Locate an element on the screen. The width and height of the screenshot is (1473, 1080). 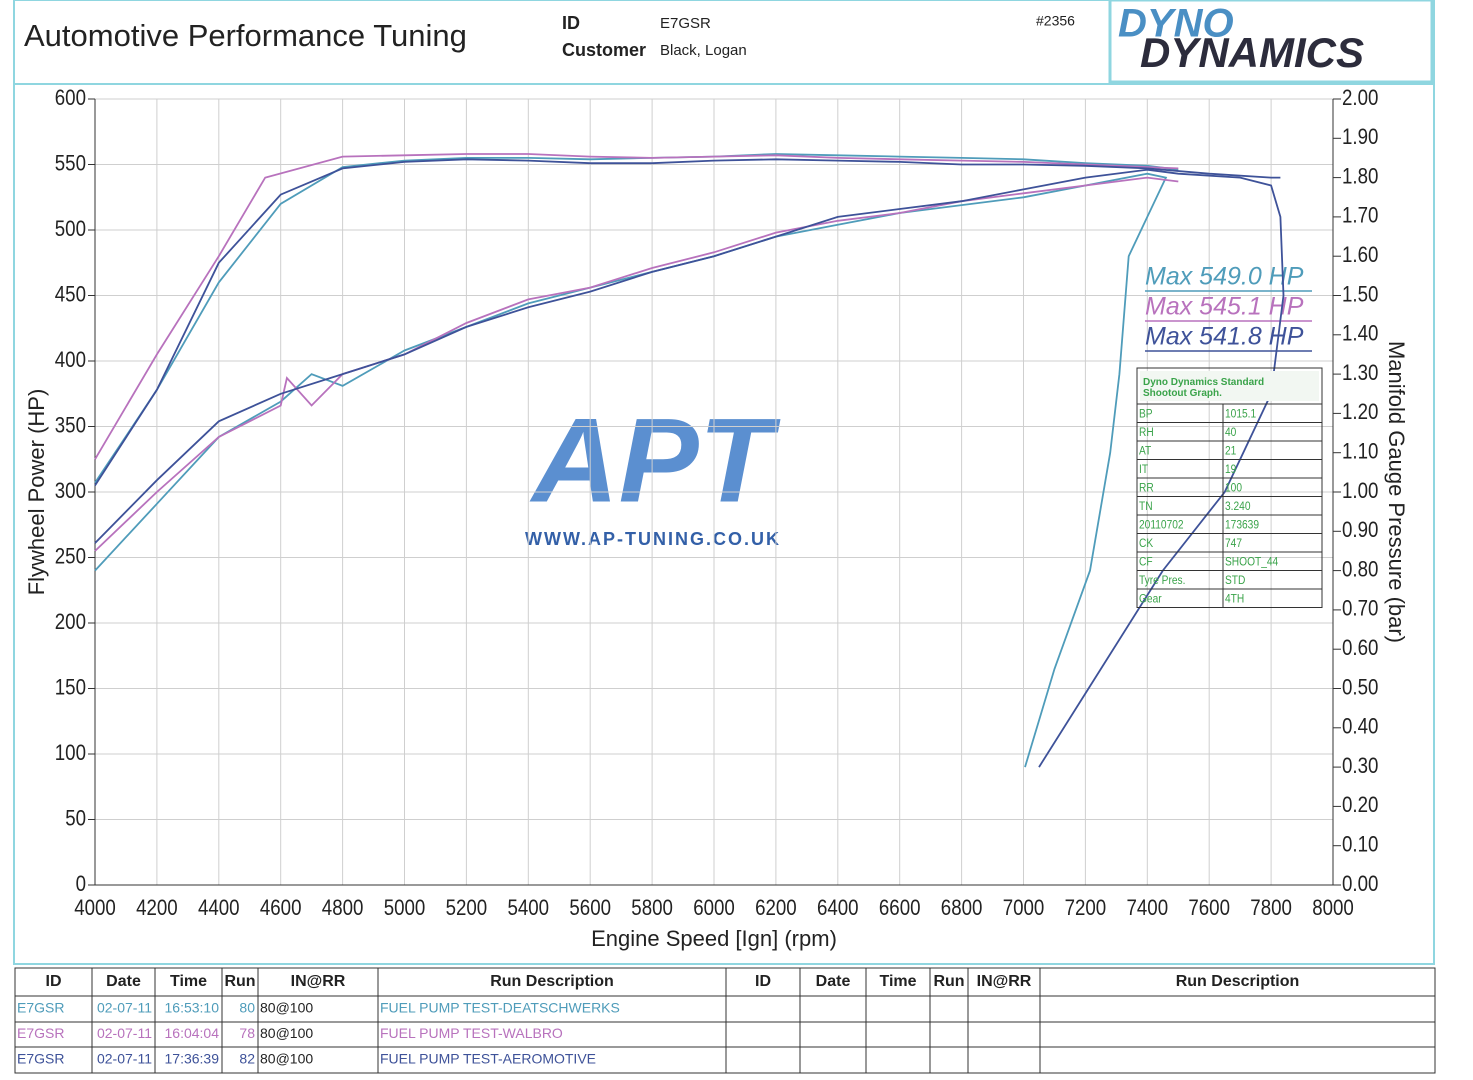
logo-bottom: DYNAMICS is located at coordinates (1252, 52).